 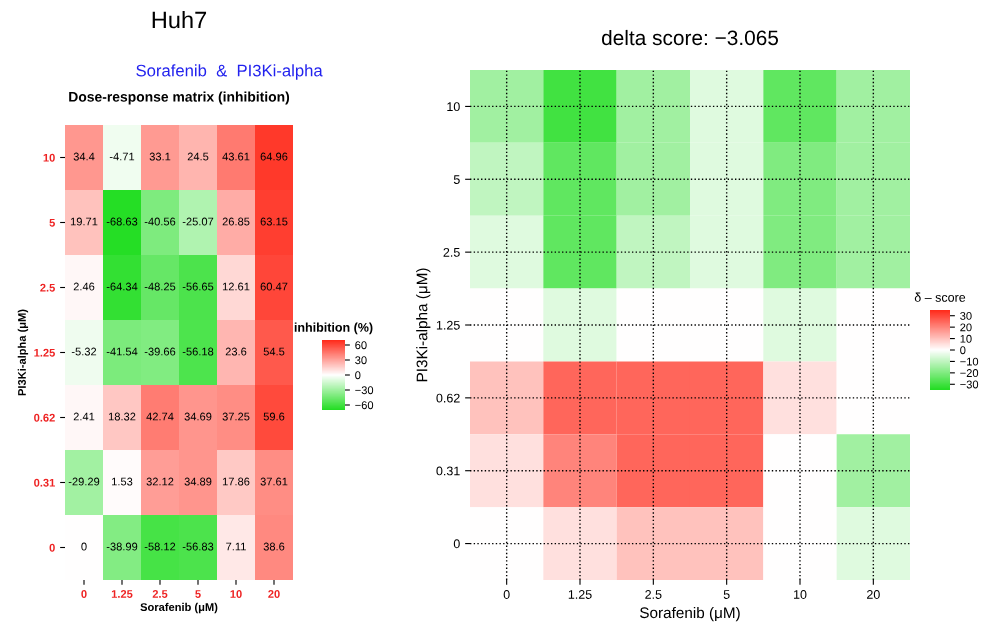 I want to click on data-label: -29.29, so click(x=84, y=481).